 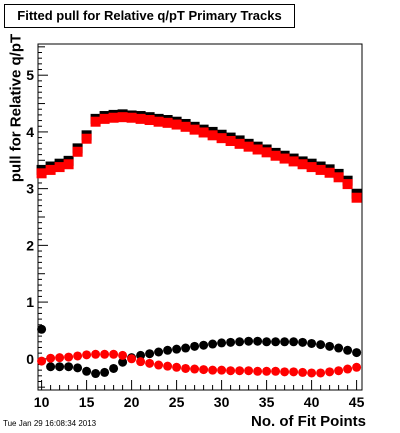 What do you see at coordinates (308, 421) in the screenshot?
I see `x-axis-label: No. of Fit Points` at bounding box center [308, 421].